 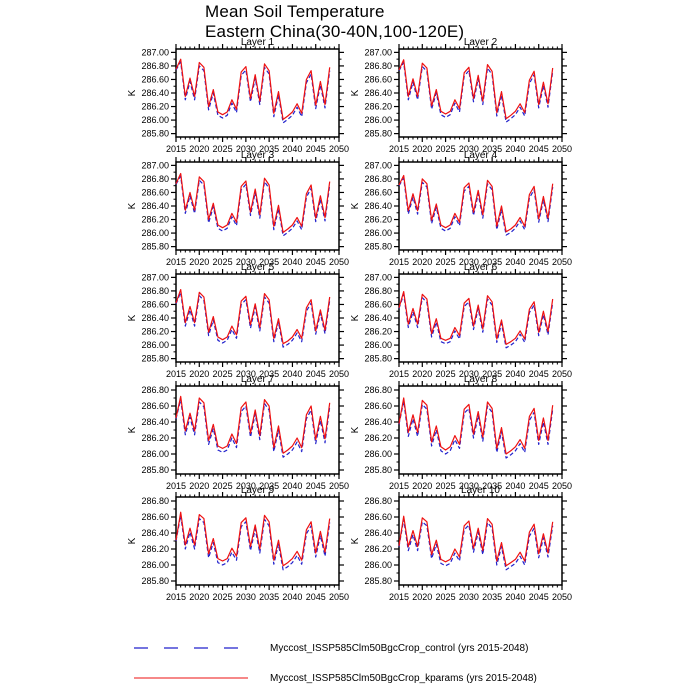 I want to click on figure-title-line1: Mean Soil Temperature, so click(x=295, y=11).